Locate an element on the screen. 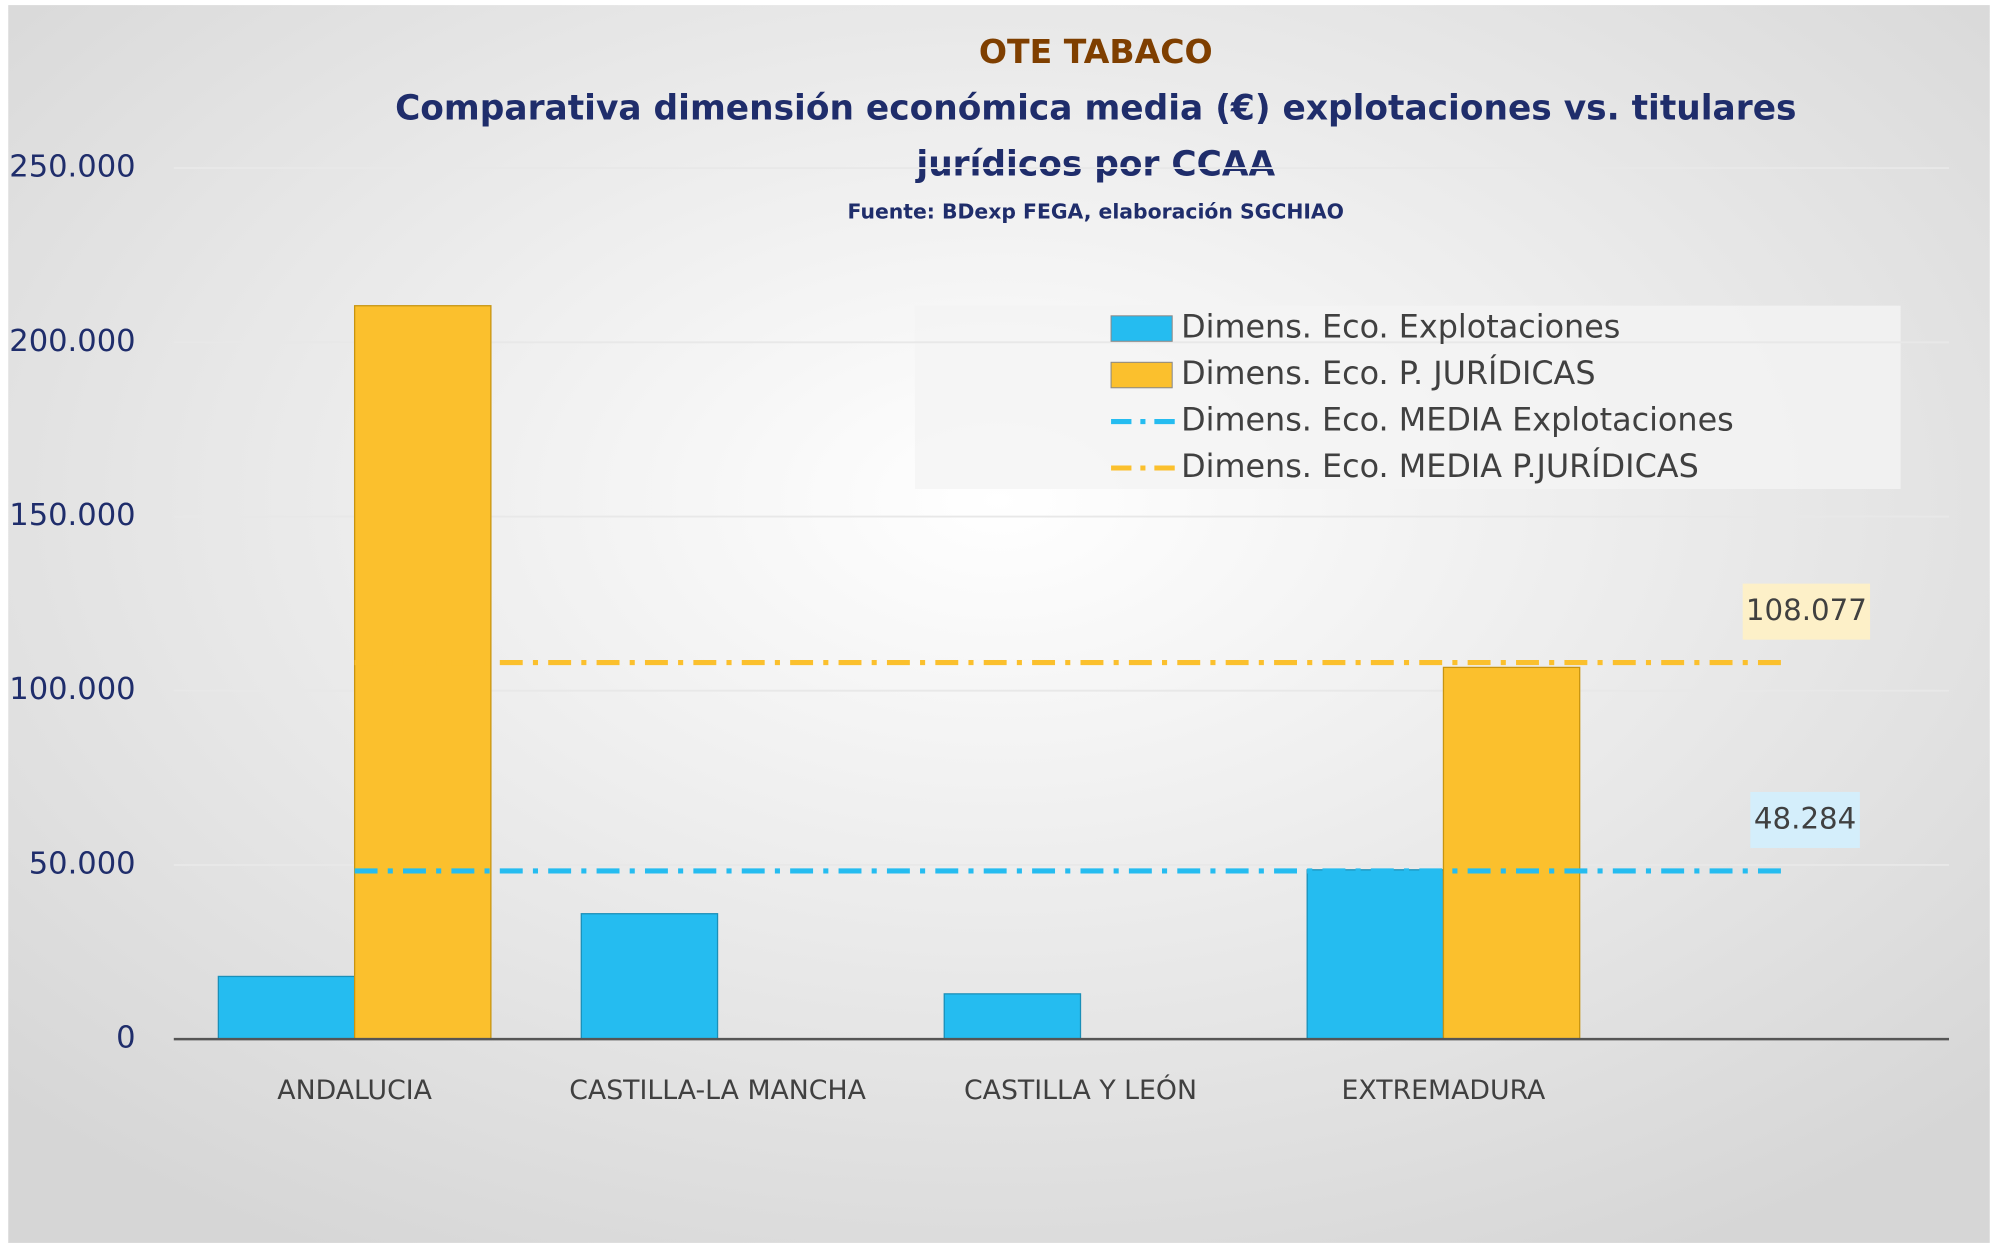 Image resolution: width=1998 pixels, height=1248 pixels. mean-label: 48.284 is located at coordinates (1805, 818).